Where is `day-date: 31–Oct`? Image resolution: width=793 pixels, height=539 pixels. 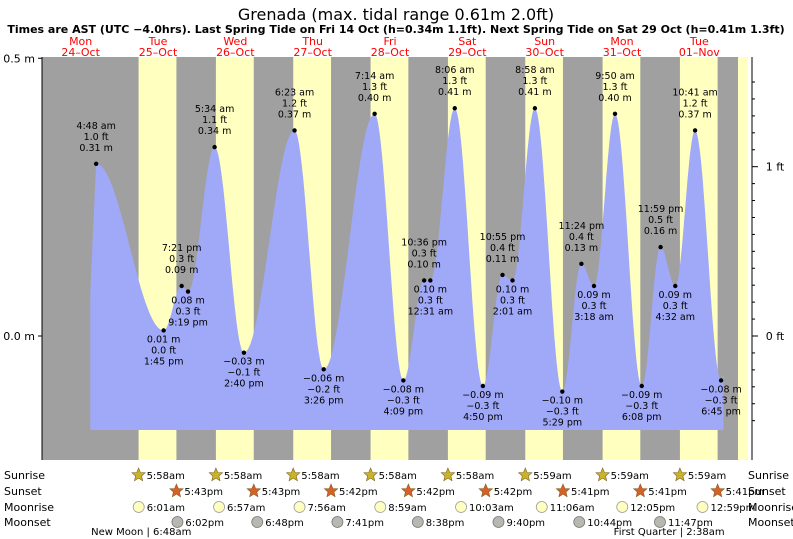
day-date: 31–Oct is located at coordinates (622, 52).